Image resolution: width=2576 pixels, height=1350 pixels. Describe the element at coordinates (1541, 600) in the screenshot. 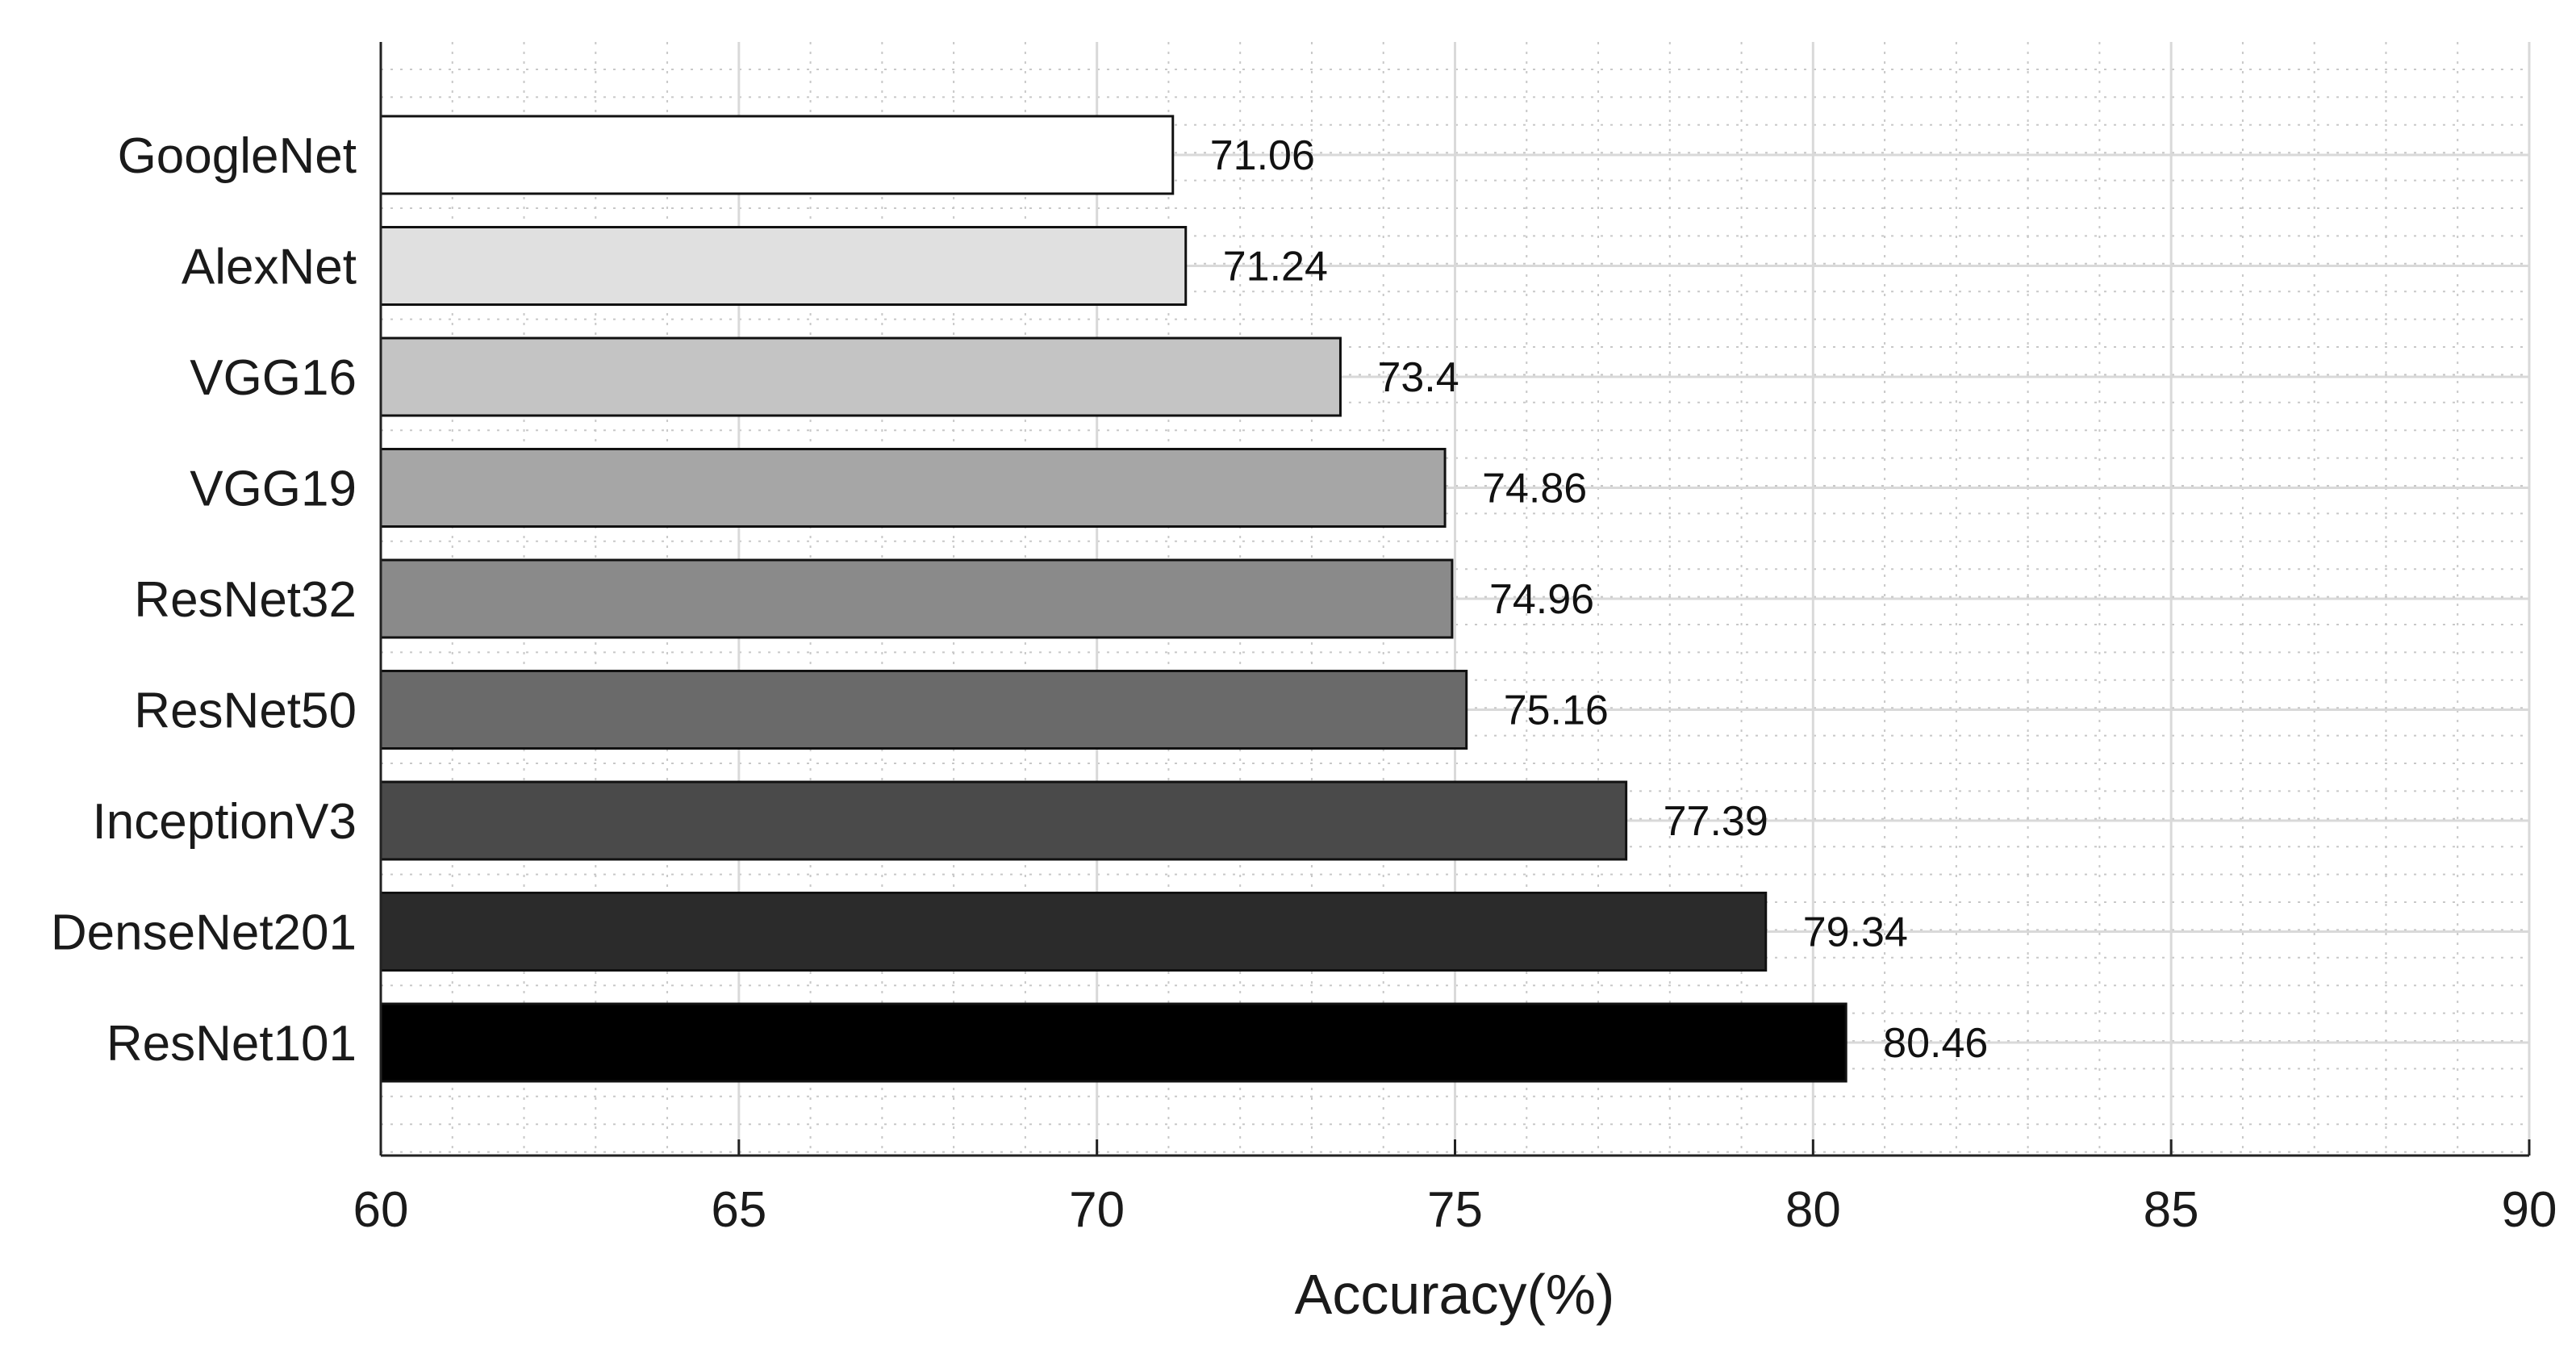

I see `value-label: 74.96` at that location.